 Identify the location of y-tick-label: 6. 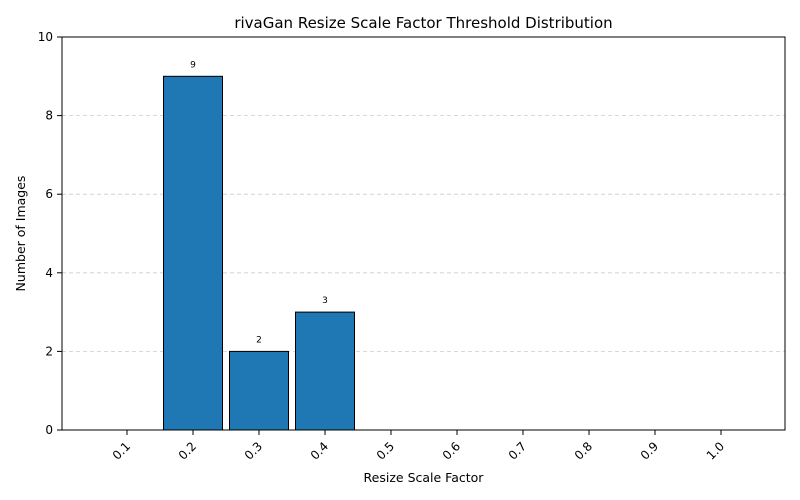
(49, 194).